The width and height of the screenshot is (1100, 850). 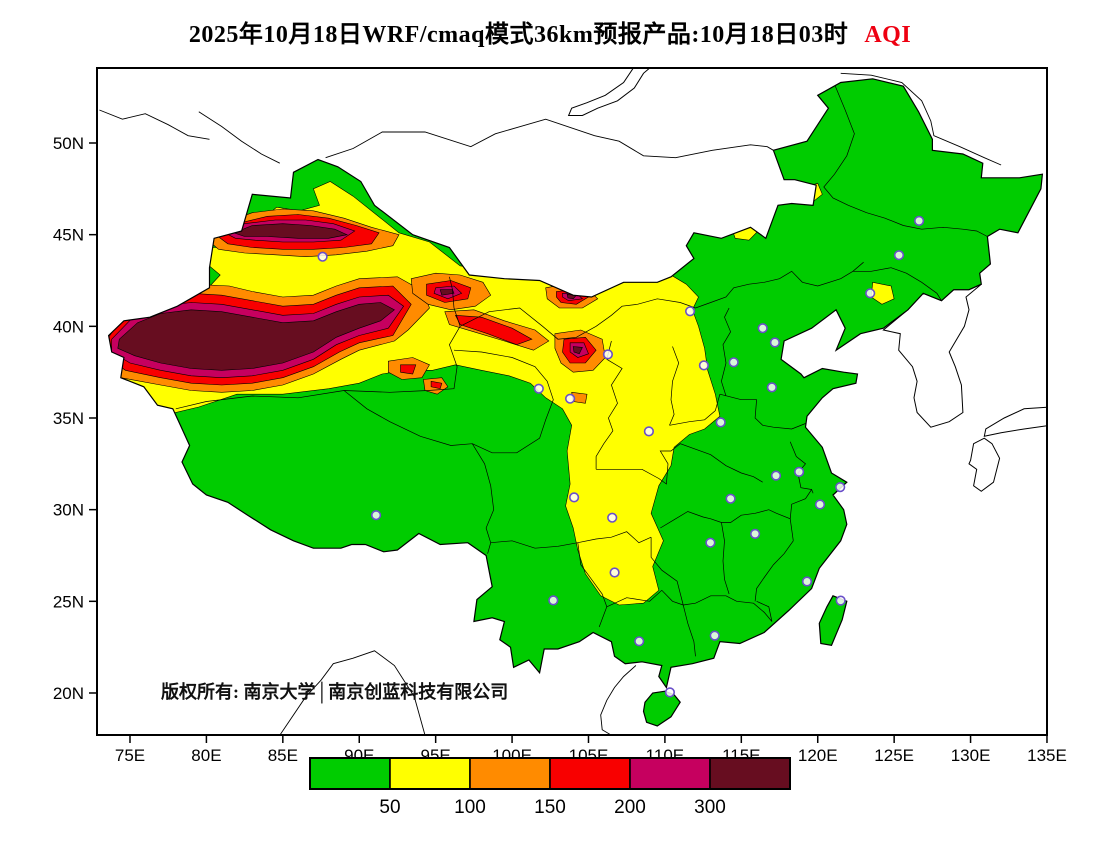 I want to click on legend-tick-label: 100, so click(x=470, y=807).